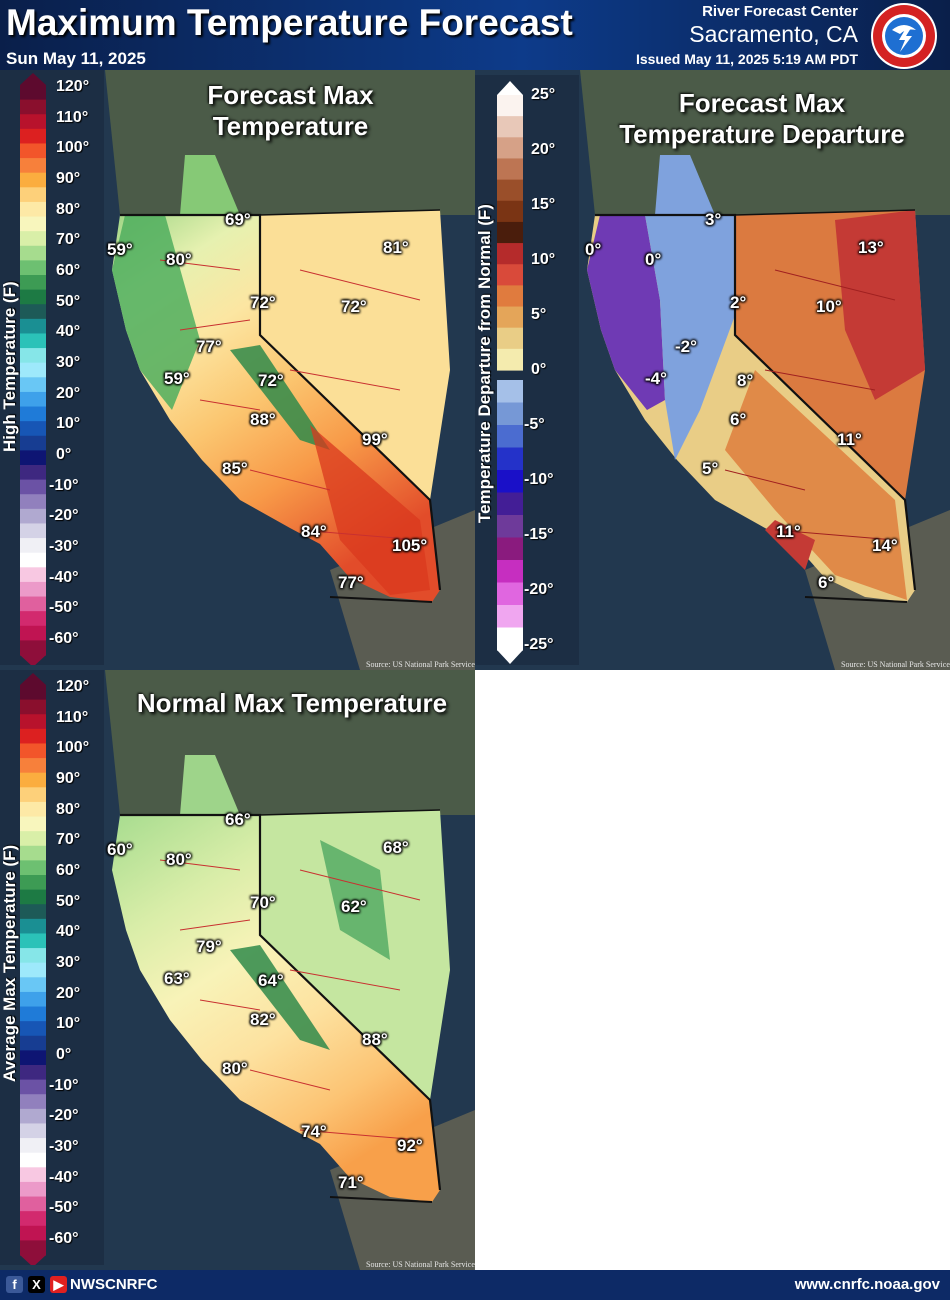  What do you see at coordinates (539, 314) in the screenshot?
I see `legend-tick-label: 5°` at bounding box center [539, 314].